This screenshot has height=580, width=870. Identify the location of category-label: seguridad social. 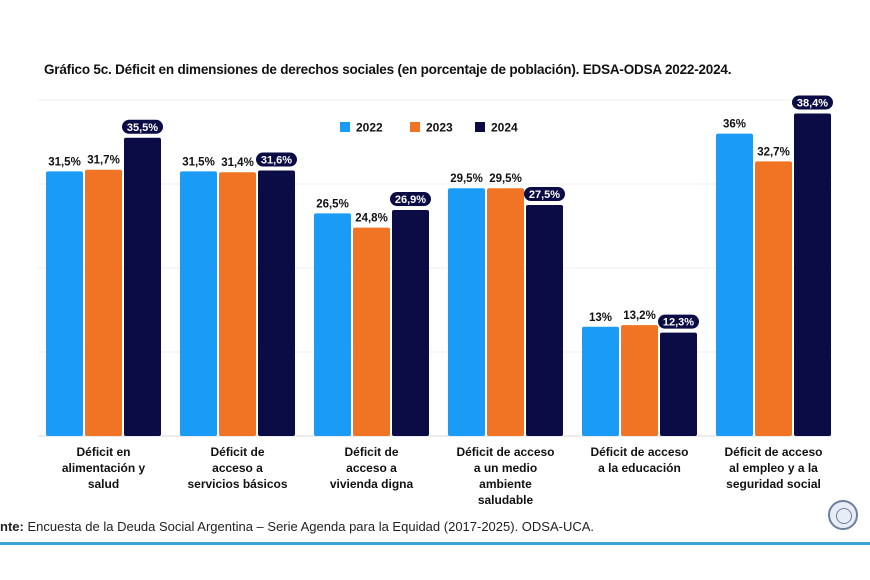
(773, 484).